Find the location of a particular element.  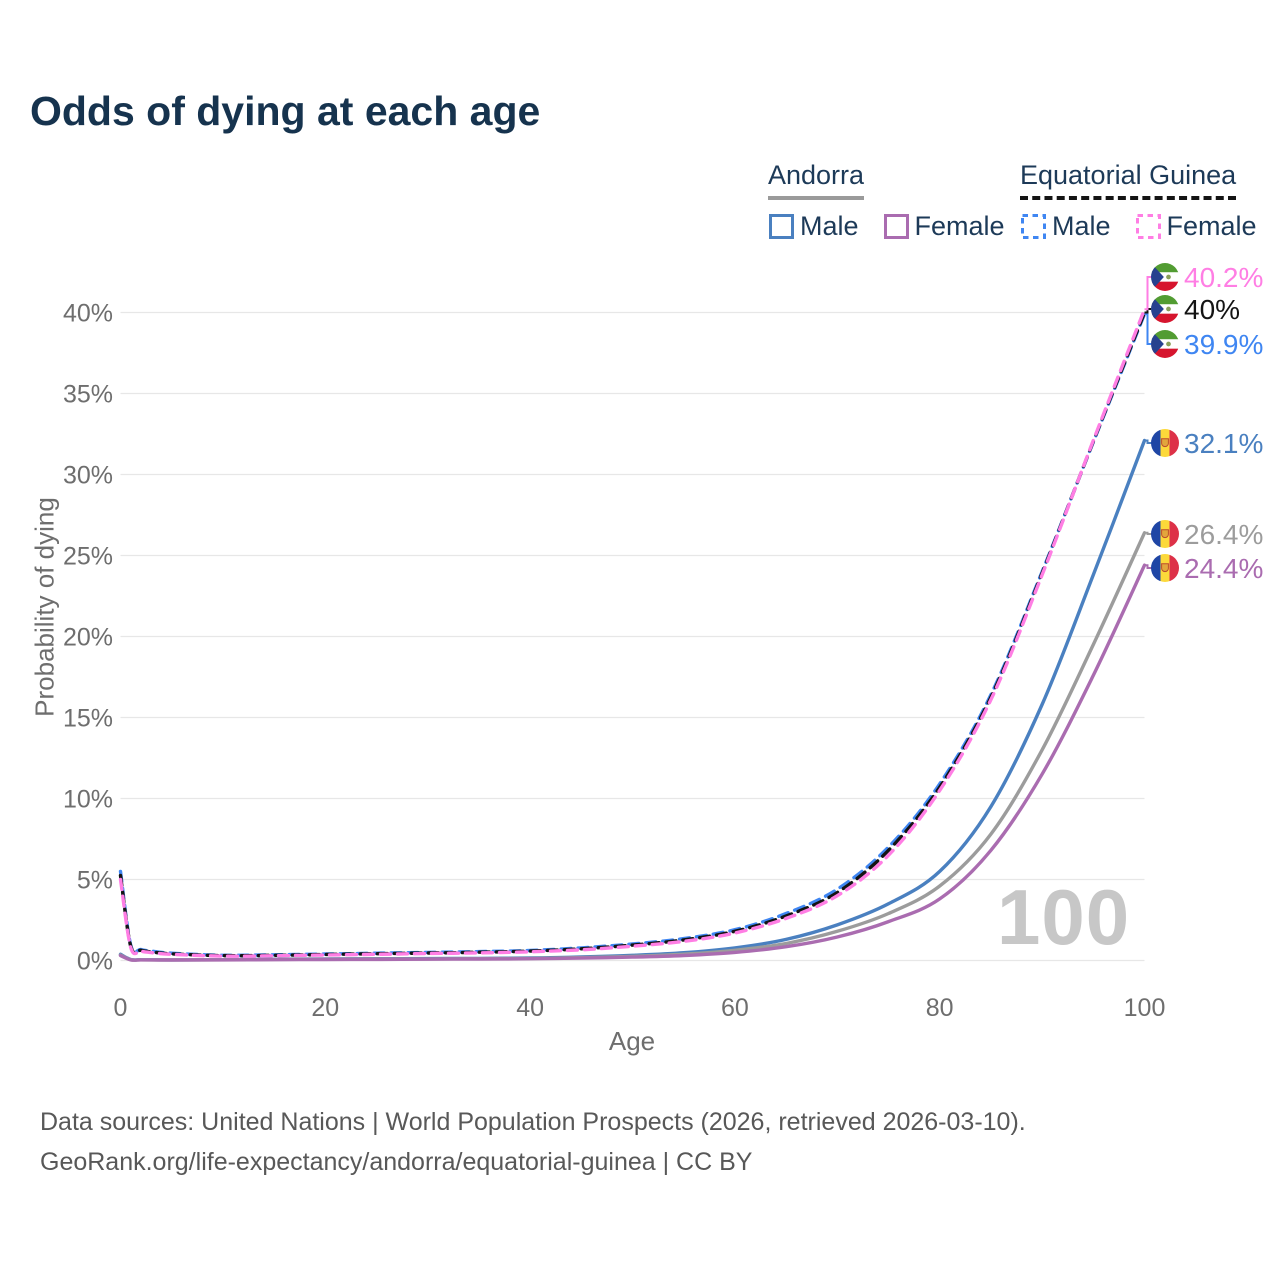

x-tick-label-20: 20 is located at coordinates (325, 1008).